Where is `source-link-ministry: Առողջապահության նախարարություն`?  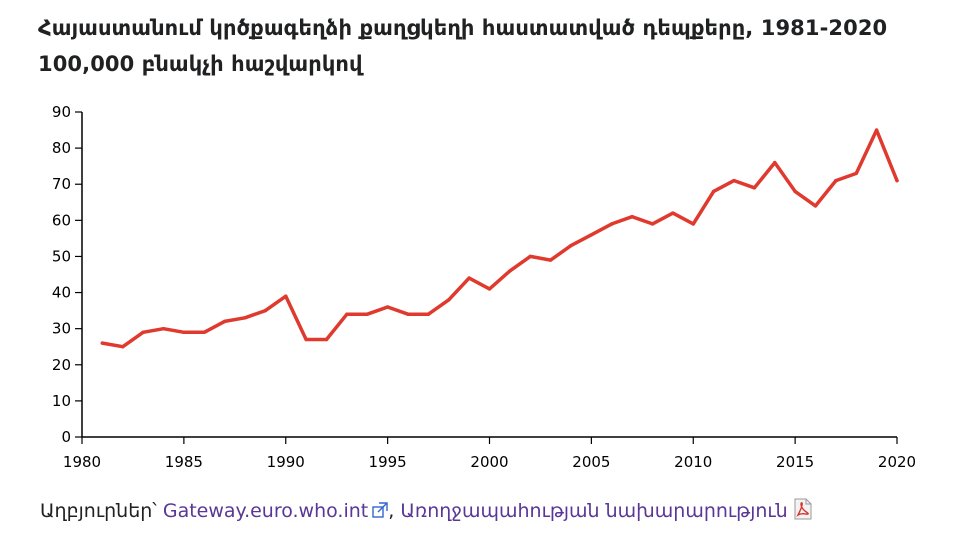
source-link-ministry: Առողջապահության նախարարություն is located at coordinates (594, 511).